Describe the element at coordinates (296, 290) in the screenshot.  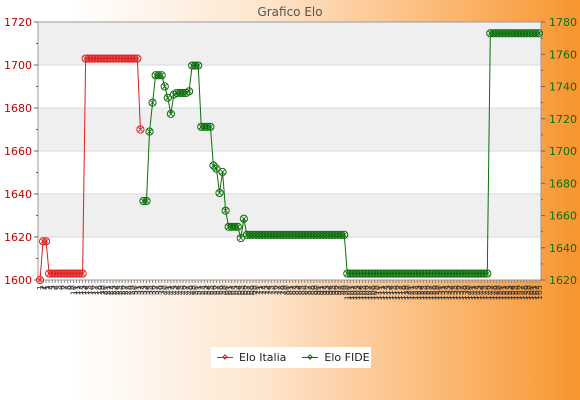
I see `x-tick-label: 83` at that location.